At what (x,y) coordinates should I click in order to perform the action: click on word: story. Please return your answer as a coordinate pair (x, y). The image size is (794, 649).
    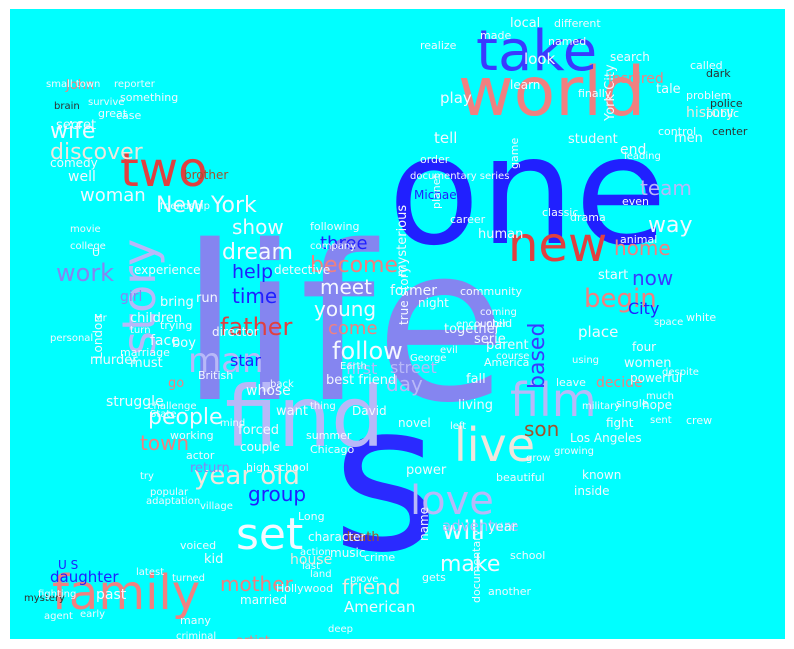
    Looking at the image, I should click on (139, 297).